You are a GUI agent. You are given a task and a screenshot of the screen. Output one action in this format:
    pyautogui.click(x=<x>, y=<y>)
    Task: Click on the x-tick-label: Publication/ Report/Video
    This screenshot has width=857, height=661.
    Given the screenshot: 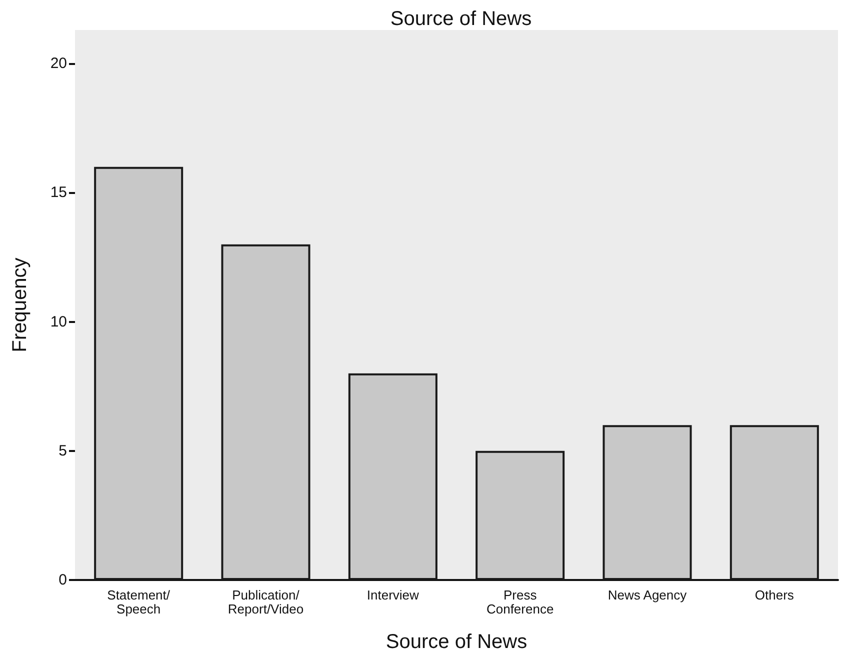 What is the action you would take?
    pyautogui.click(x=266, y=602)
    